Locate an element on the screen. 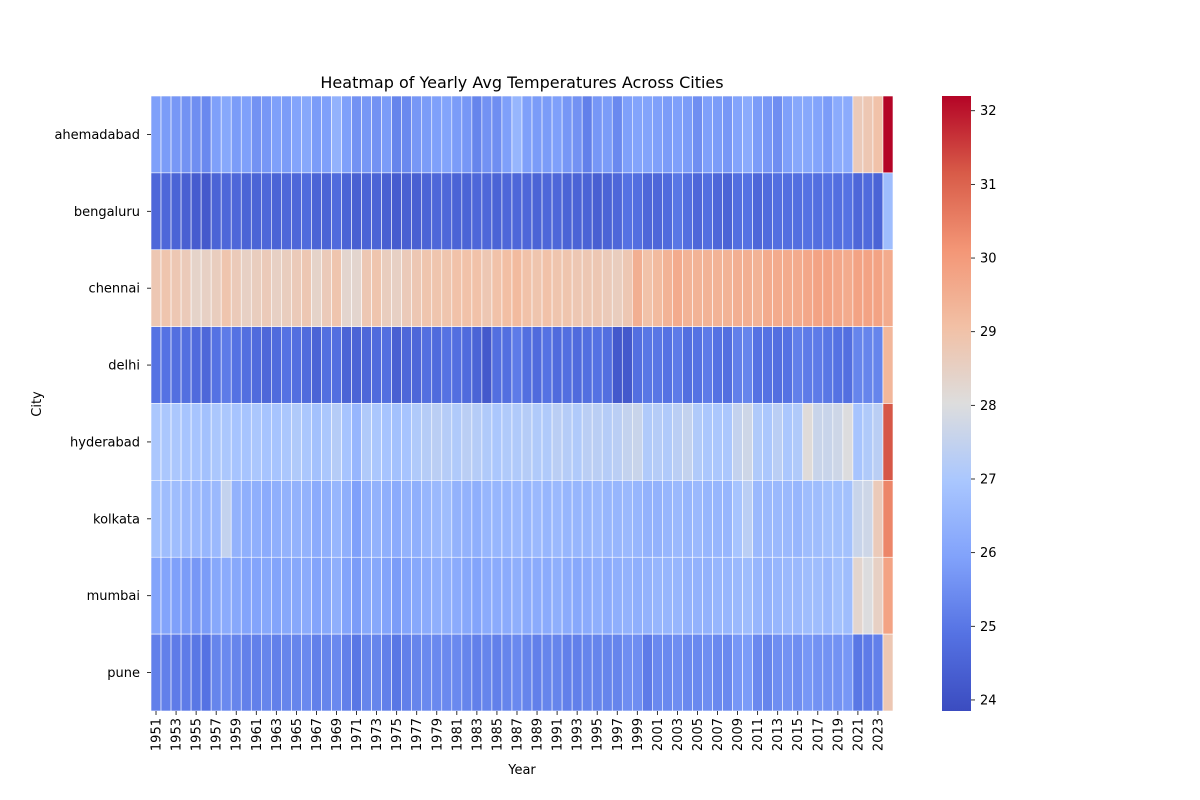  x-tick-label: 2013 is located at coordinates (778, 734).